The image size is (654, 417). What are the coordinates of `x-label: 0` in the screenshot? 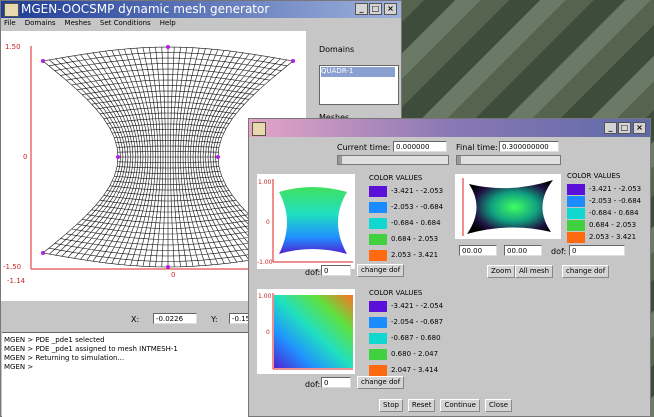 It's located at (173, 275).